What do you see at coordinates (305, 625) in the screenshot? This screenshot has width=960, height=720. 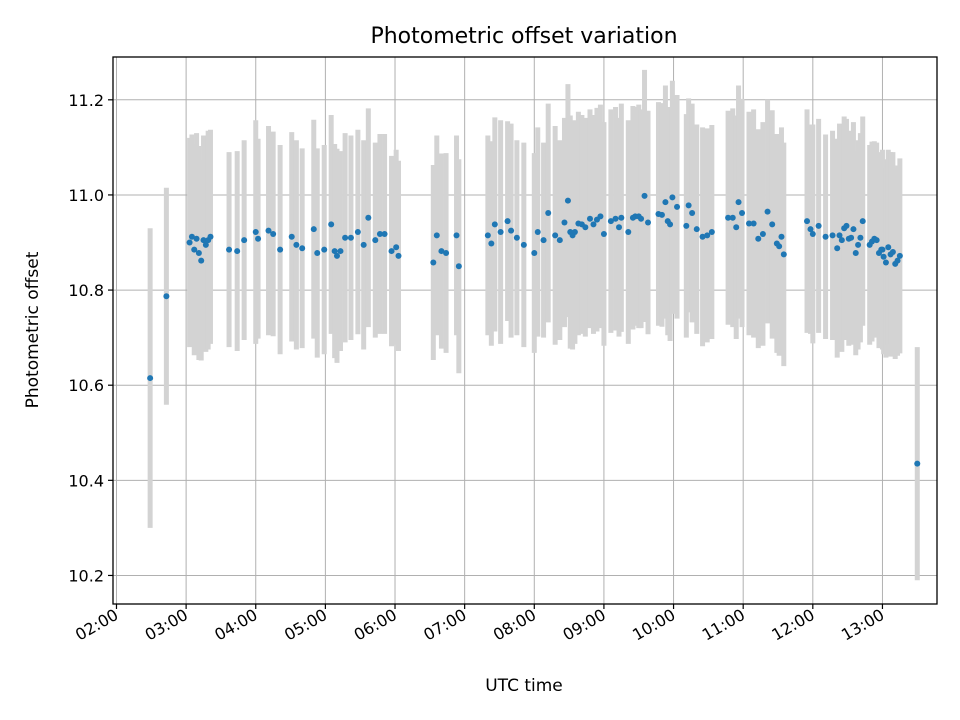 I see `x-tick-label: 05:00` at bounding box center [305, 625].